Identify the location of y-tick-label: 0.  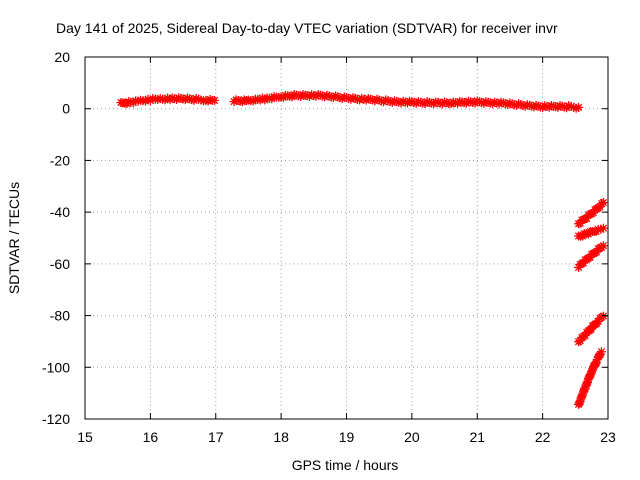
(66, 109).